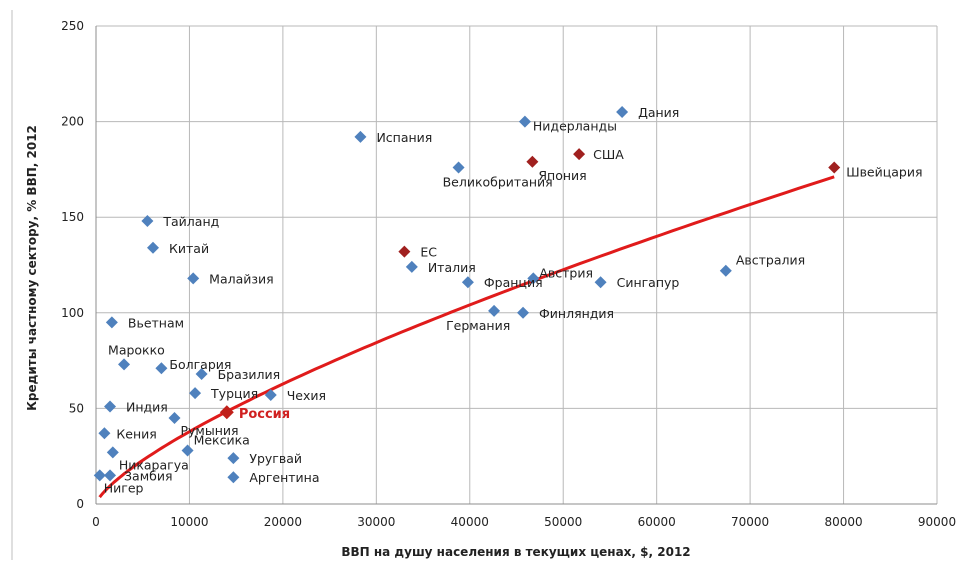 The height and width of the screenshot is (570, 962). What do you see at coordinates (80, 504) in the screenshot?
I see `y-tick-label: 0` at bounding box center [80, 504].